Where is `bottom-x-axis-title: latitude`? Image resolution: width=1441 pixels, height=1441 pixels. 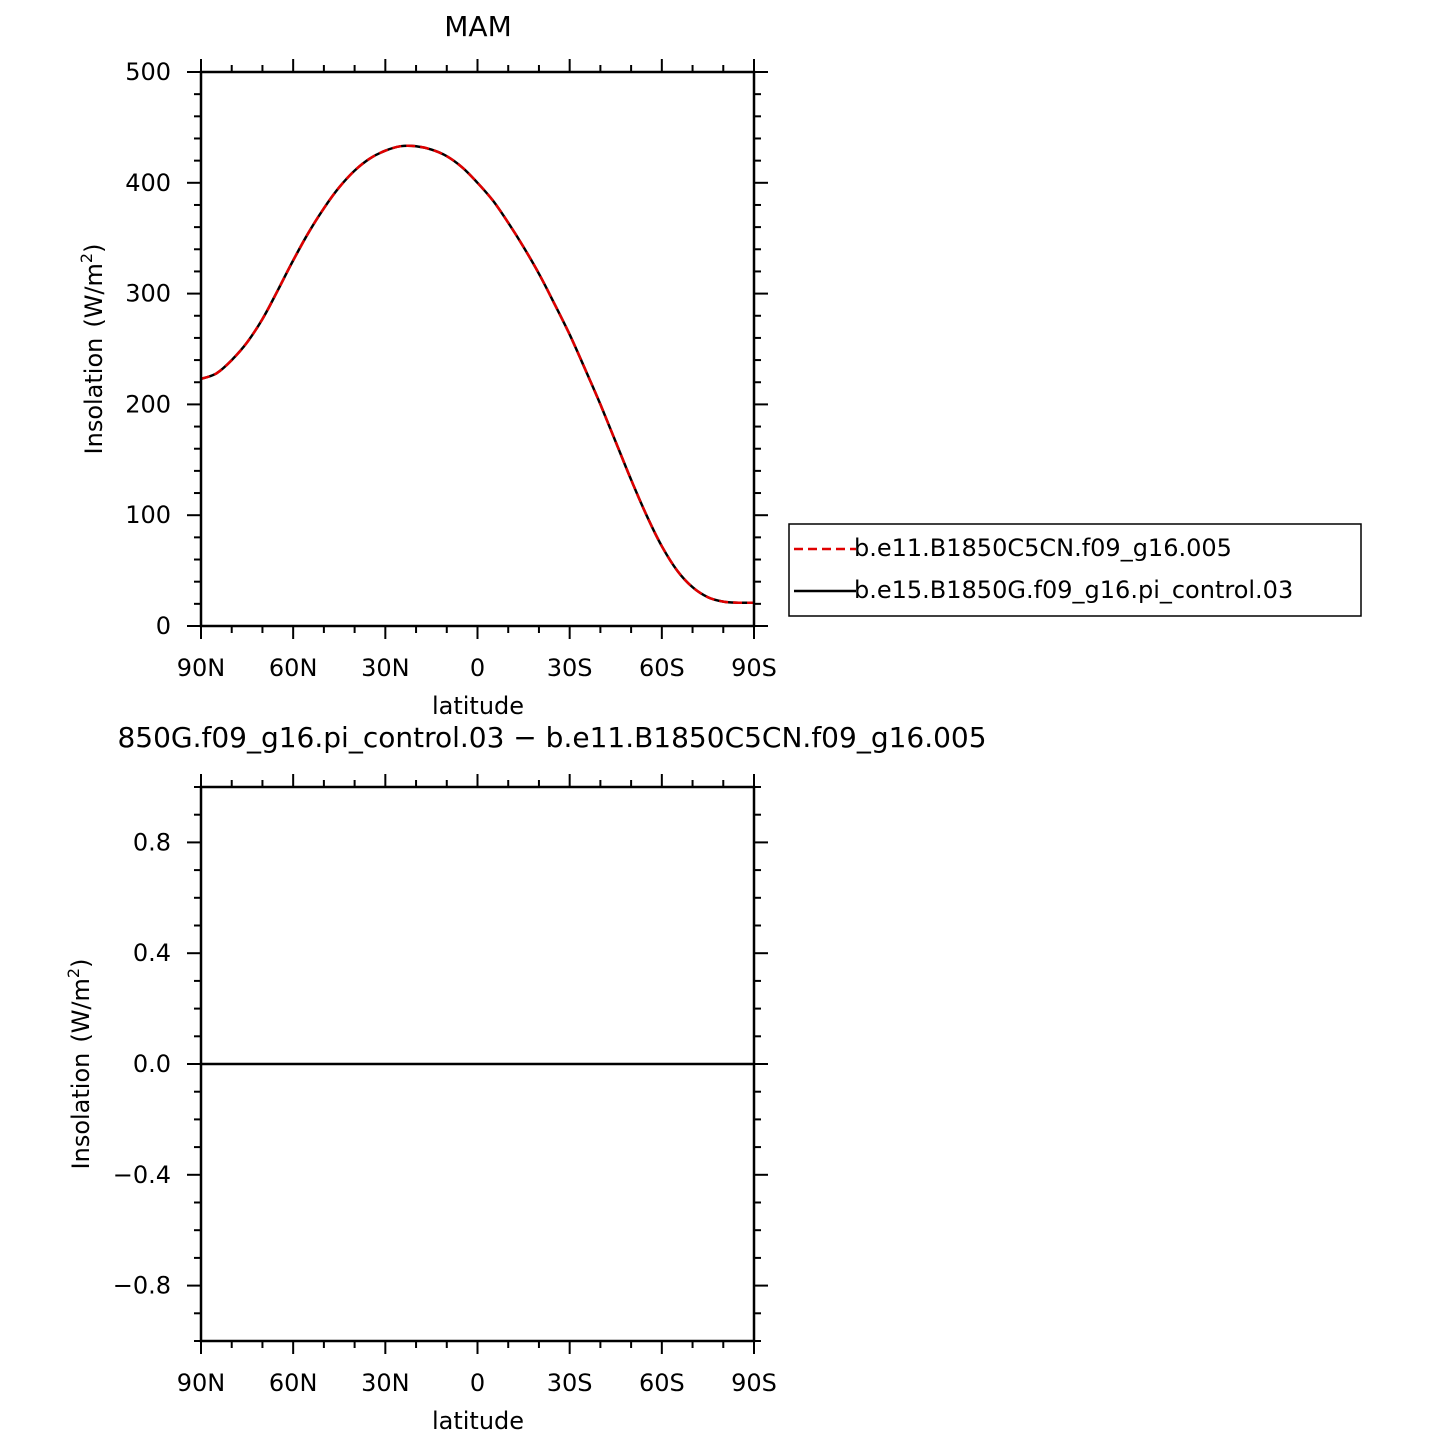 bottom-x-axis-title: latitude is located at coordinates (478, 1421).